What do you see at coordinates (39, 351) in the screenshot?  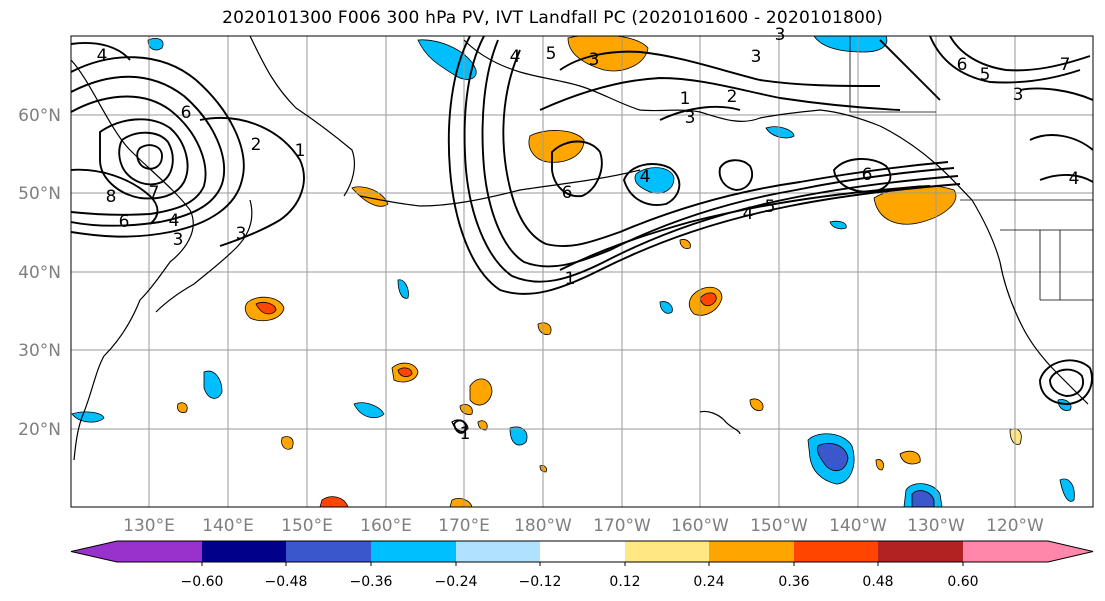 I see `lat-label: 30°N` at bounding box center [39, 351].